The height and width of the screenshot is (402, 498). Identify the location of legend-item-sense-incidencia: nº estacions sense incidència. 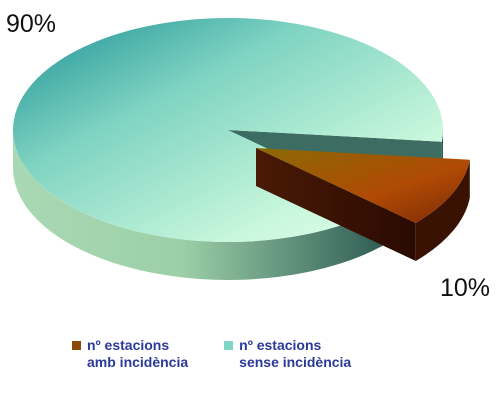
(287, 354).